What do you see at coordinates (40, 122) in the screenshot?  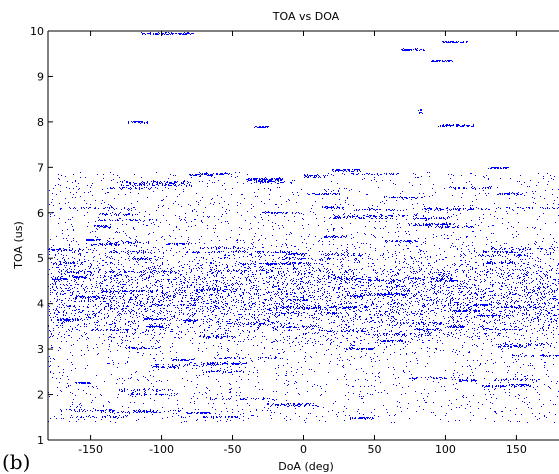 I see `y-tick-label: 8` at bounding box center [40, 122].